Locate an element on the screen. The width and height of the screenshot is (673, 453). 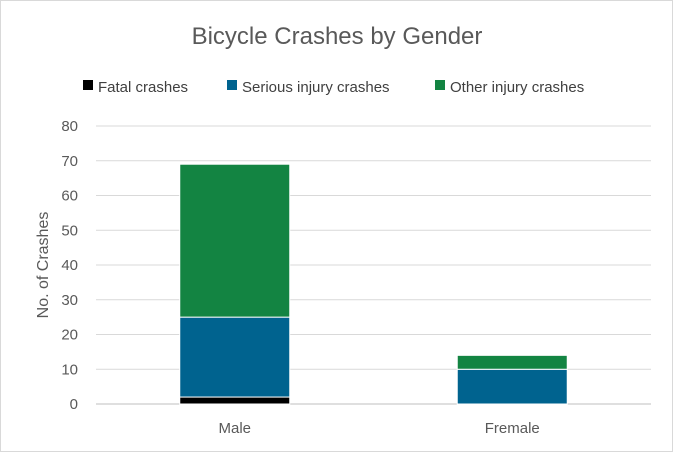
y-tick-label: 60 is located at coordinates (69, 196).